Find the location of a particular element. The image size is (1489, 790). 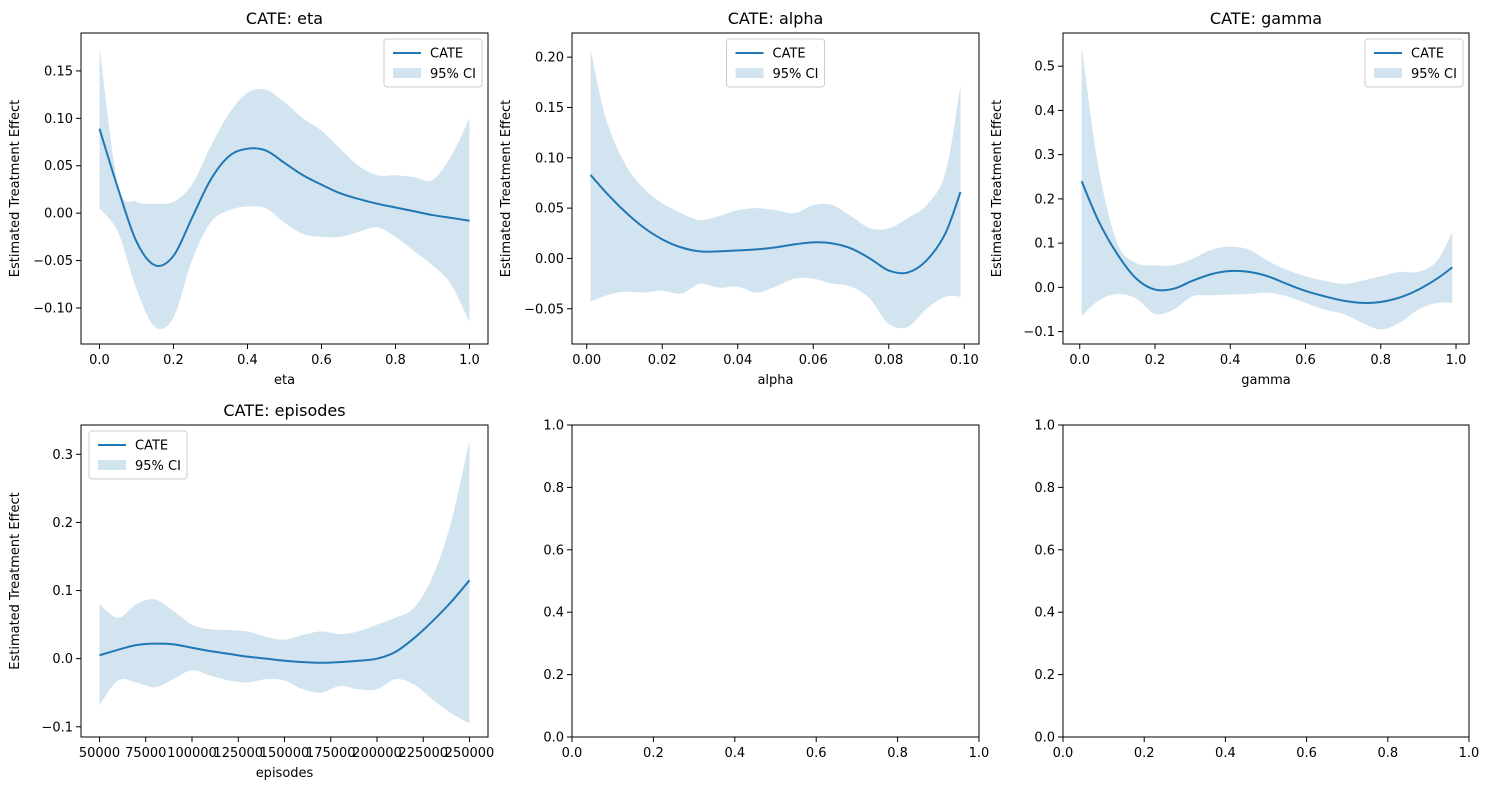

x-tick-label: 0.10 is located at coordinates (964, 360).